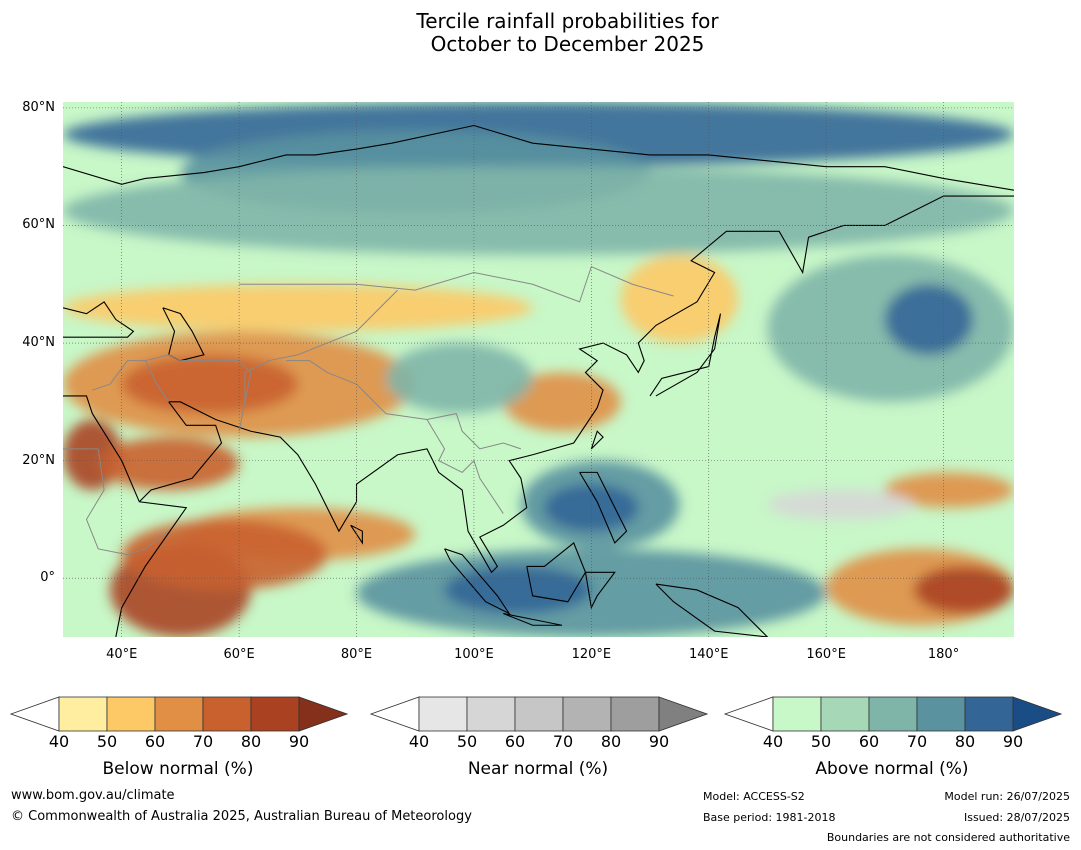  Describe the element at coordinates (769, 817) in the screenshot. I see `base-period: Base period: 1981-2018` at that location.